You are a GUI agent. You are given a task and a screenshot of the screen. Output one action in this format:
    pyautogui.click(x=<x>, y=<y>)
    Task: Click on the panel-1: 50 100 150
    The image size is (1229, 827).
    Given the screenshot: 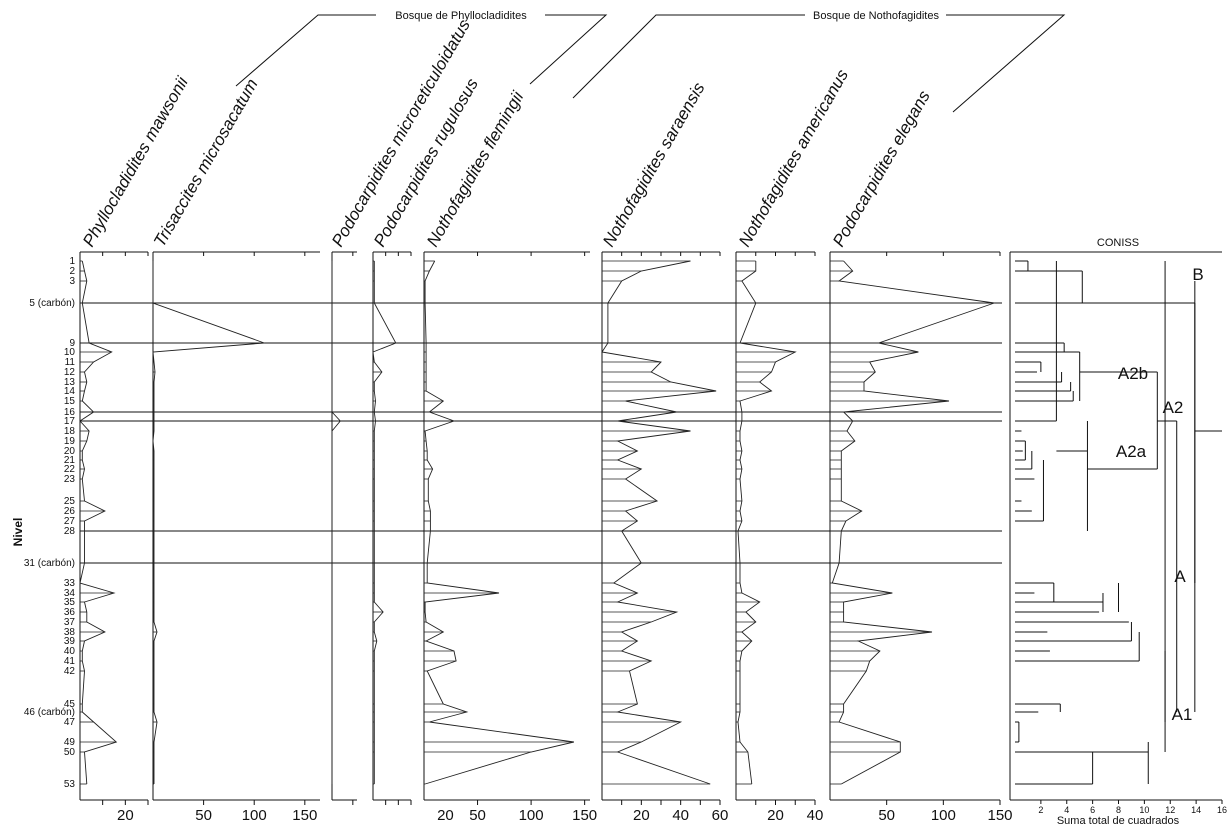 What is the action you would take?
    pyautogui.click(x=236, y=537)
    